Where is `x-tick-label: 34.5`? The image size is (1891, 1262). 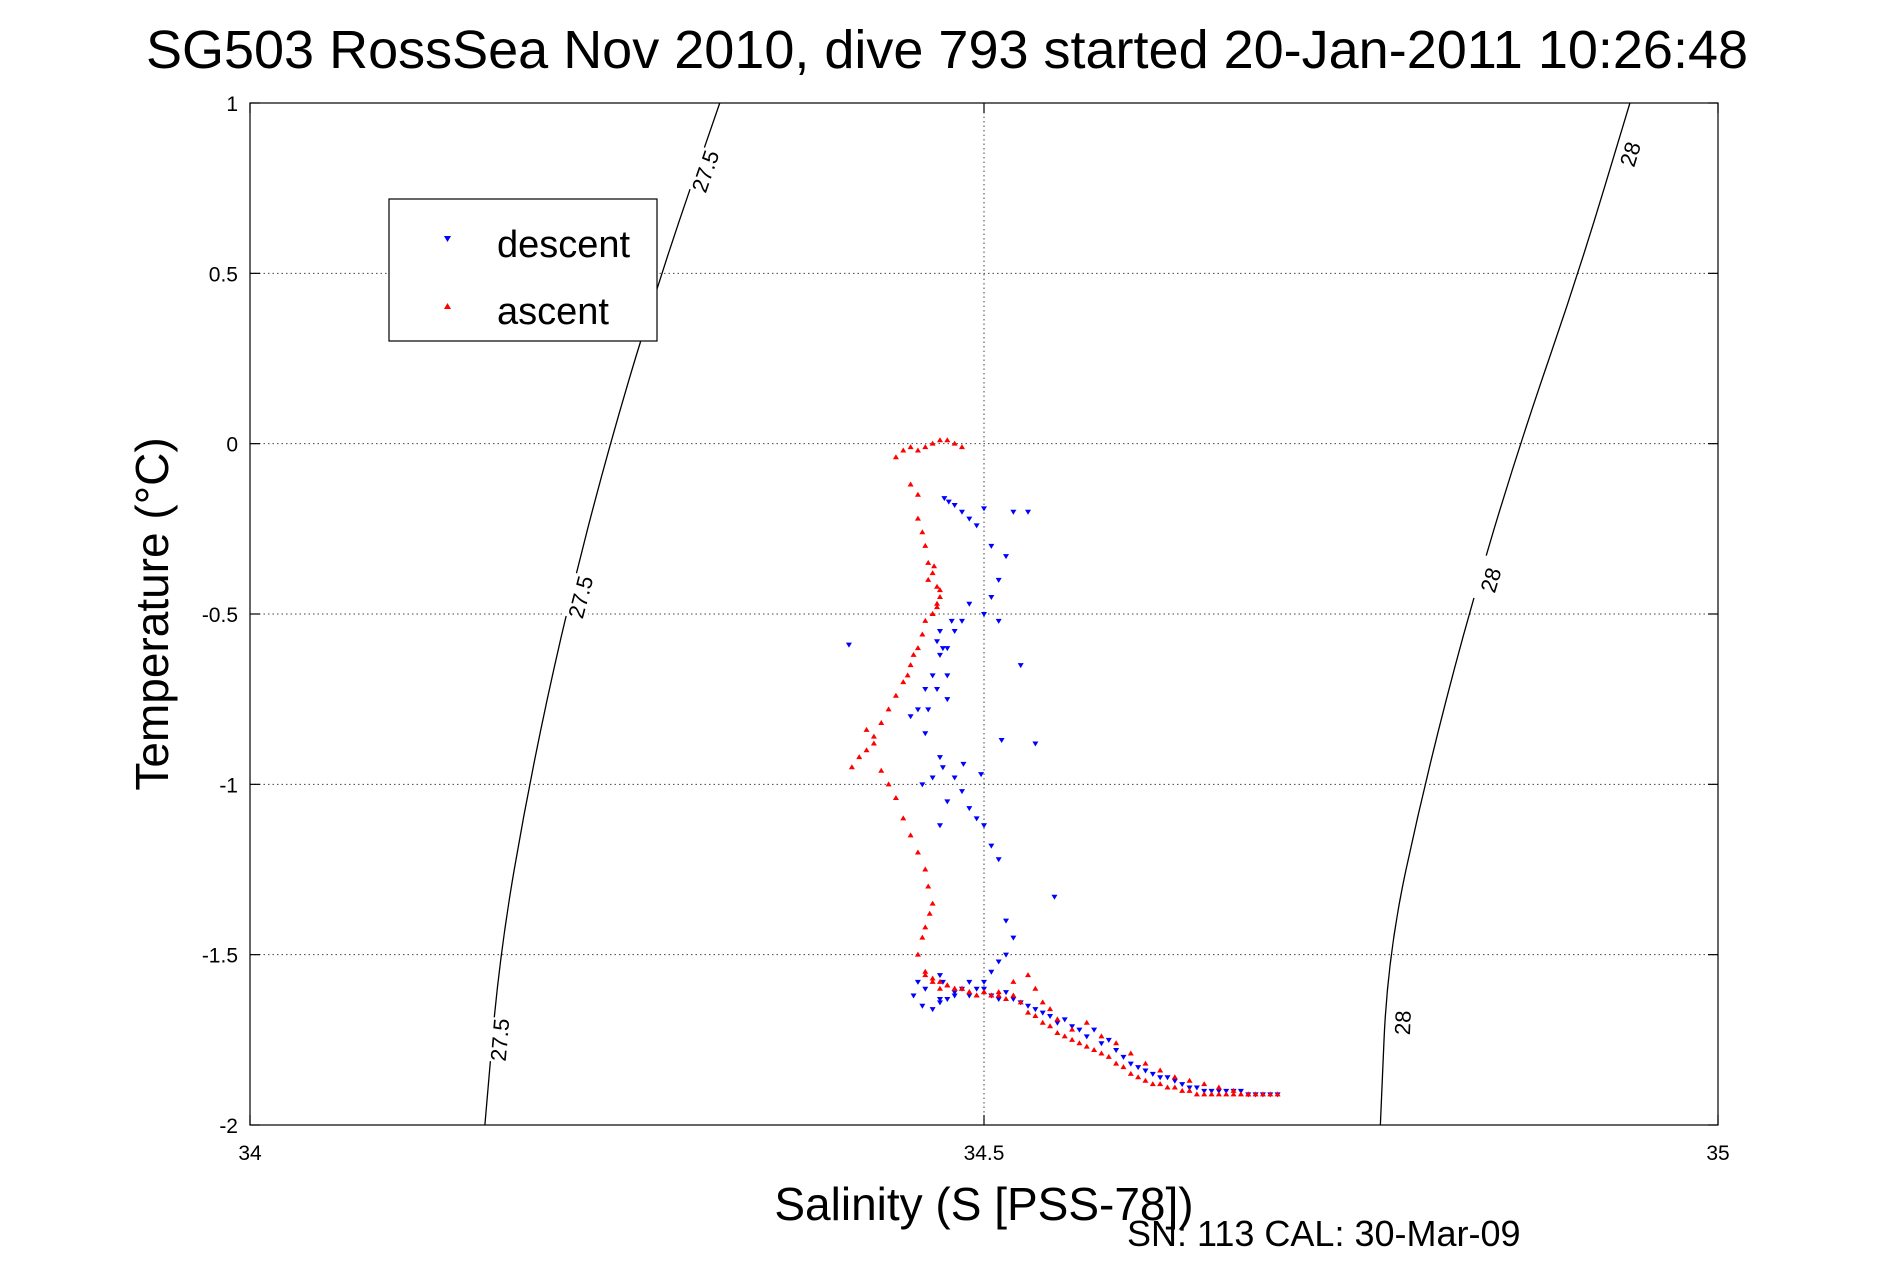
x-tick-label: 34.5 is located at coordinates (984, 1153).